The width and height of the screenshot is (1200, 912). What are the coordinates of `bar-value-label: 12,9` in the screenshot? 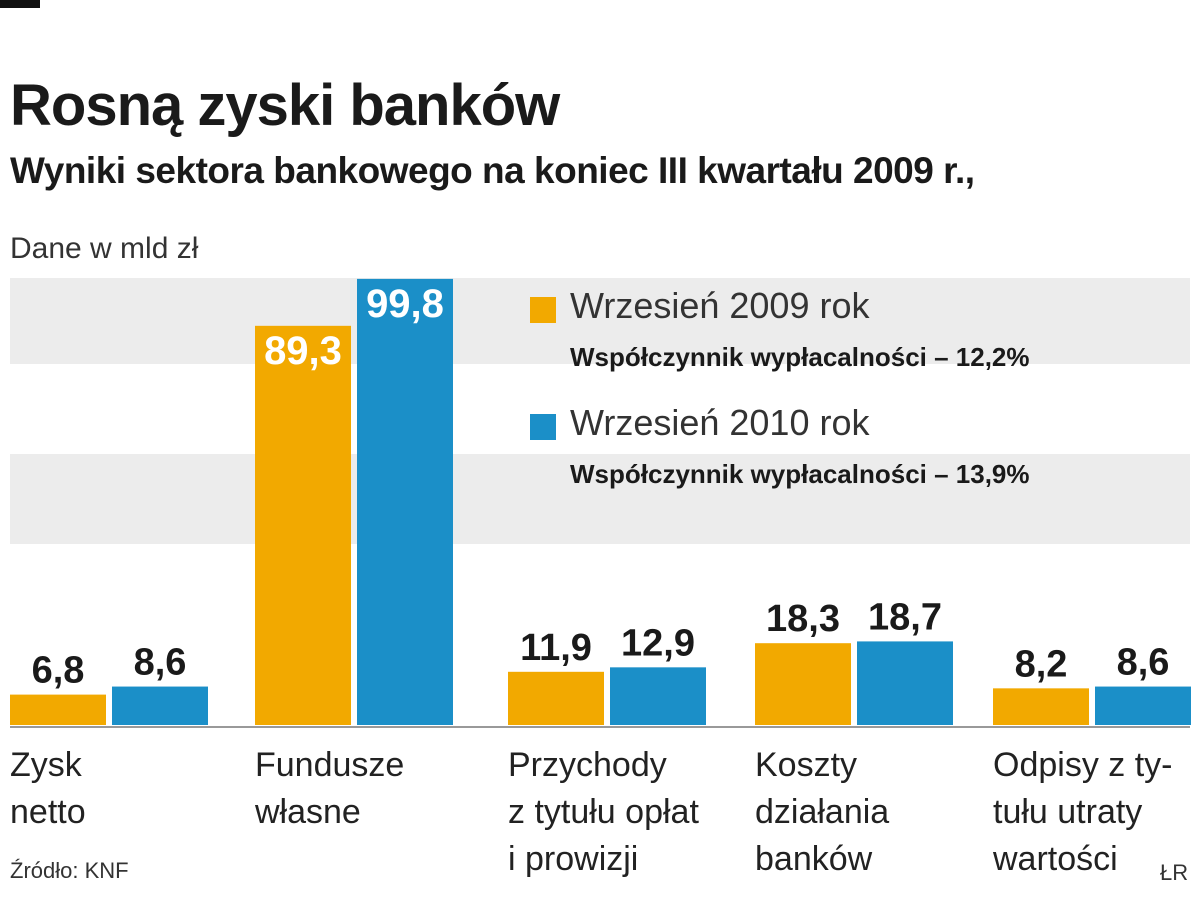 It's located at (658, 643).